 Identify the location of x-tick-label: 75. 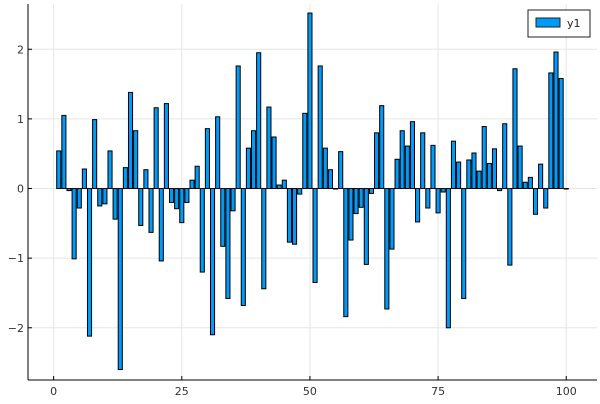
(438, 391).